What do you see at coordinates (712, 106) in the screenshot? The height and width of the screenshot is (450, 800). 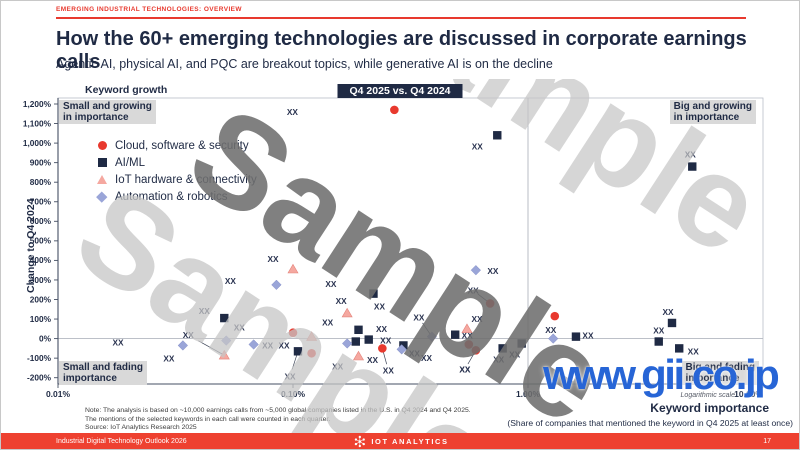 I see `quadrant-line: Big and growing` at bounding box center [712, 106].